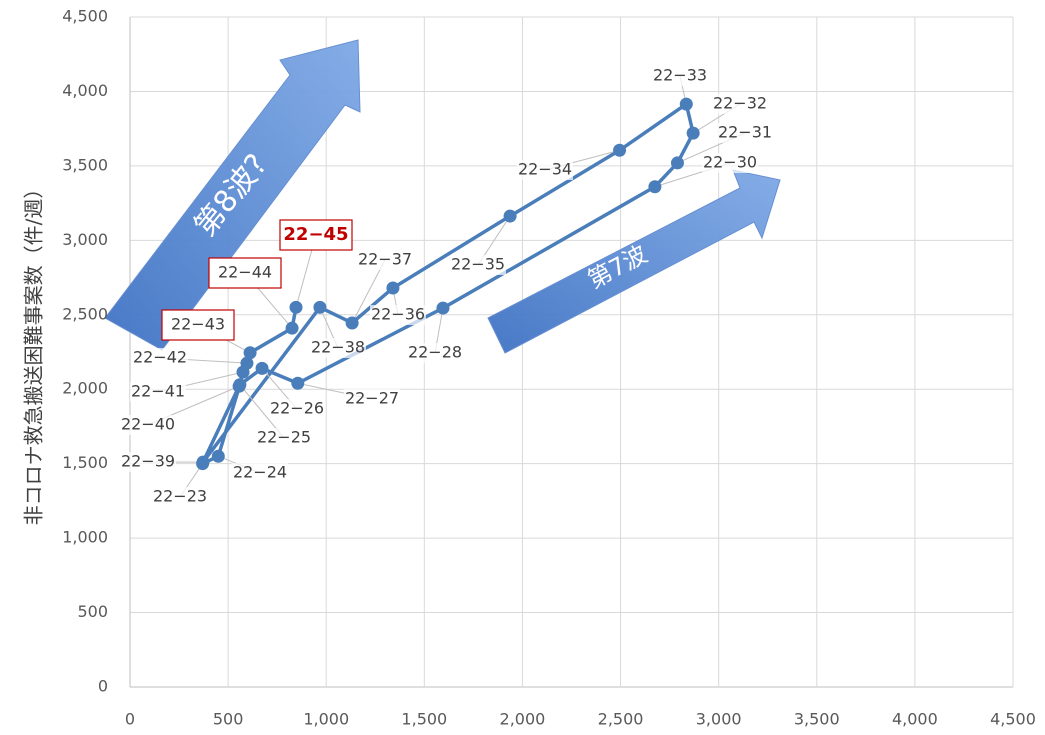 This screenshot has height=735, width=1045. Describe the element at coordinates (680, 75) in the screenshot. I see `point-label: 22−33` at that location.